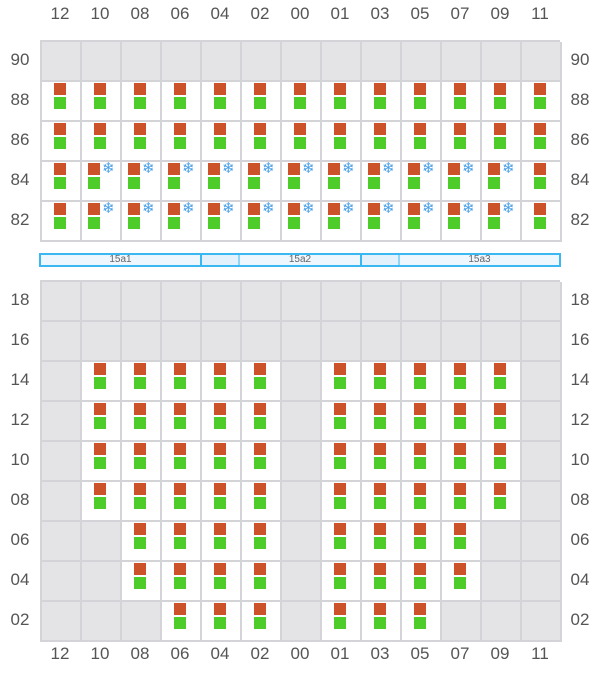 The image size is (600, 680). I want to click on section-gap, so click(380, 260).